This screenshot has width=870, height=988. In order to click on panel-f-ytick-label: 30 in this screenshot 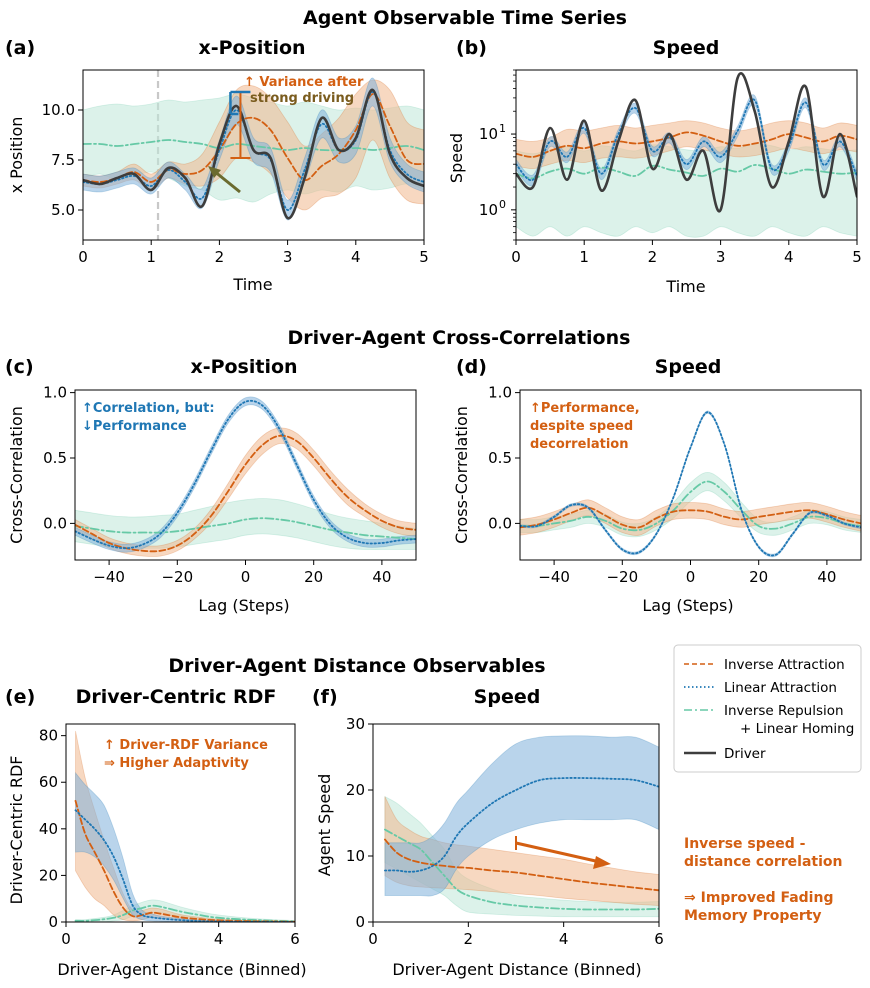, I will do `click(355, 724)`.